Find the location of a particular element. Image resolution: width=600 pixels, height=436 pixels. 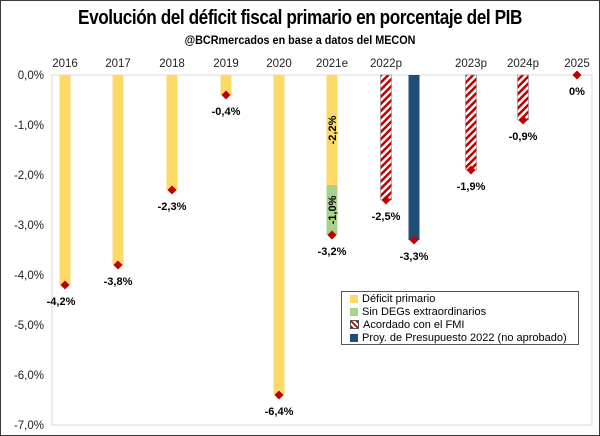

data-label: -0,4% is located at coordinates (226, 112).